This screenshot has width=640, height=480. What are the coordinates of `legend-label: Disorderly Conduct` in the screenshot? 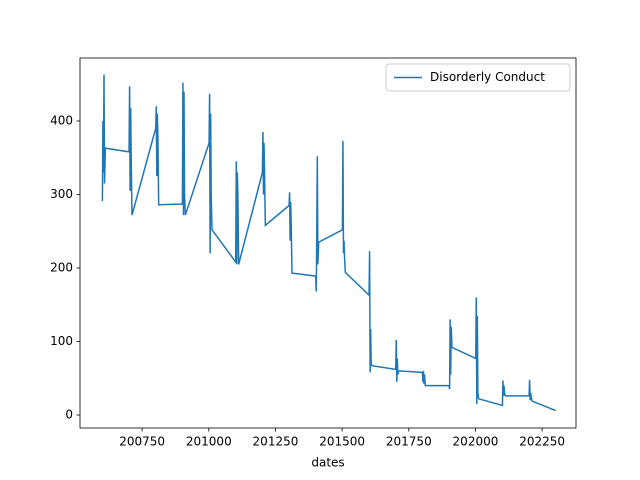 It's located at (487, 77).